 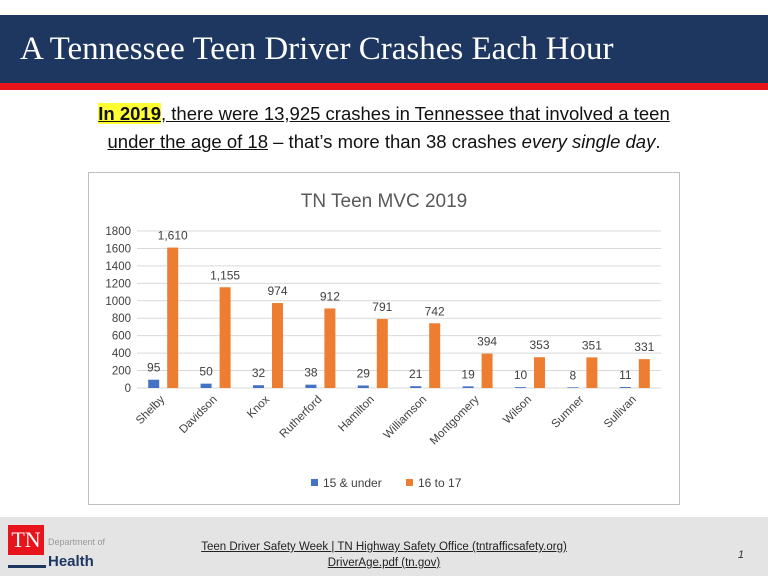 What do you see at coordinates (129, 113) in the screenshot?
I see `intro-highlight: In 2019` at bounding box center [129, 113].